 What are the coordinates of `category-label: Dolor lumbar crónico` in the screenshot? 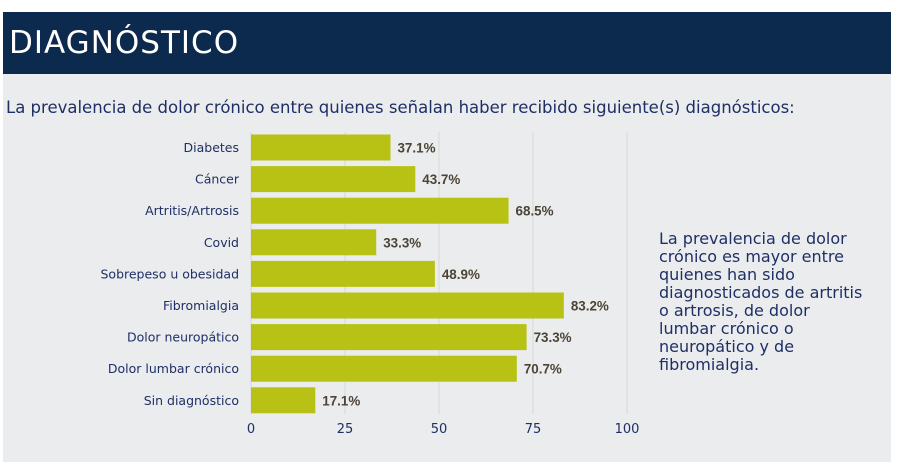 It's located at (173, 368).